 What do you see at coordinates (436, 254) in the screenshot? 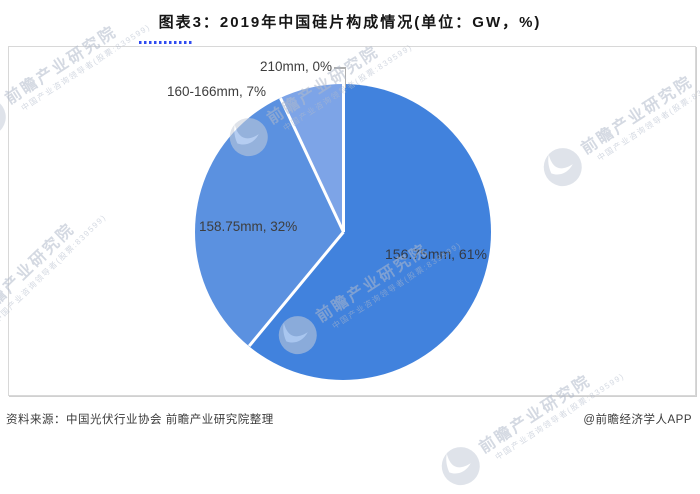
I see `slice-label-156-75mm: 156.75mm, 61%` at bounding box center [436, 254].